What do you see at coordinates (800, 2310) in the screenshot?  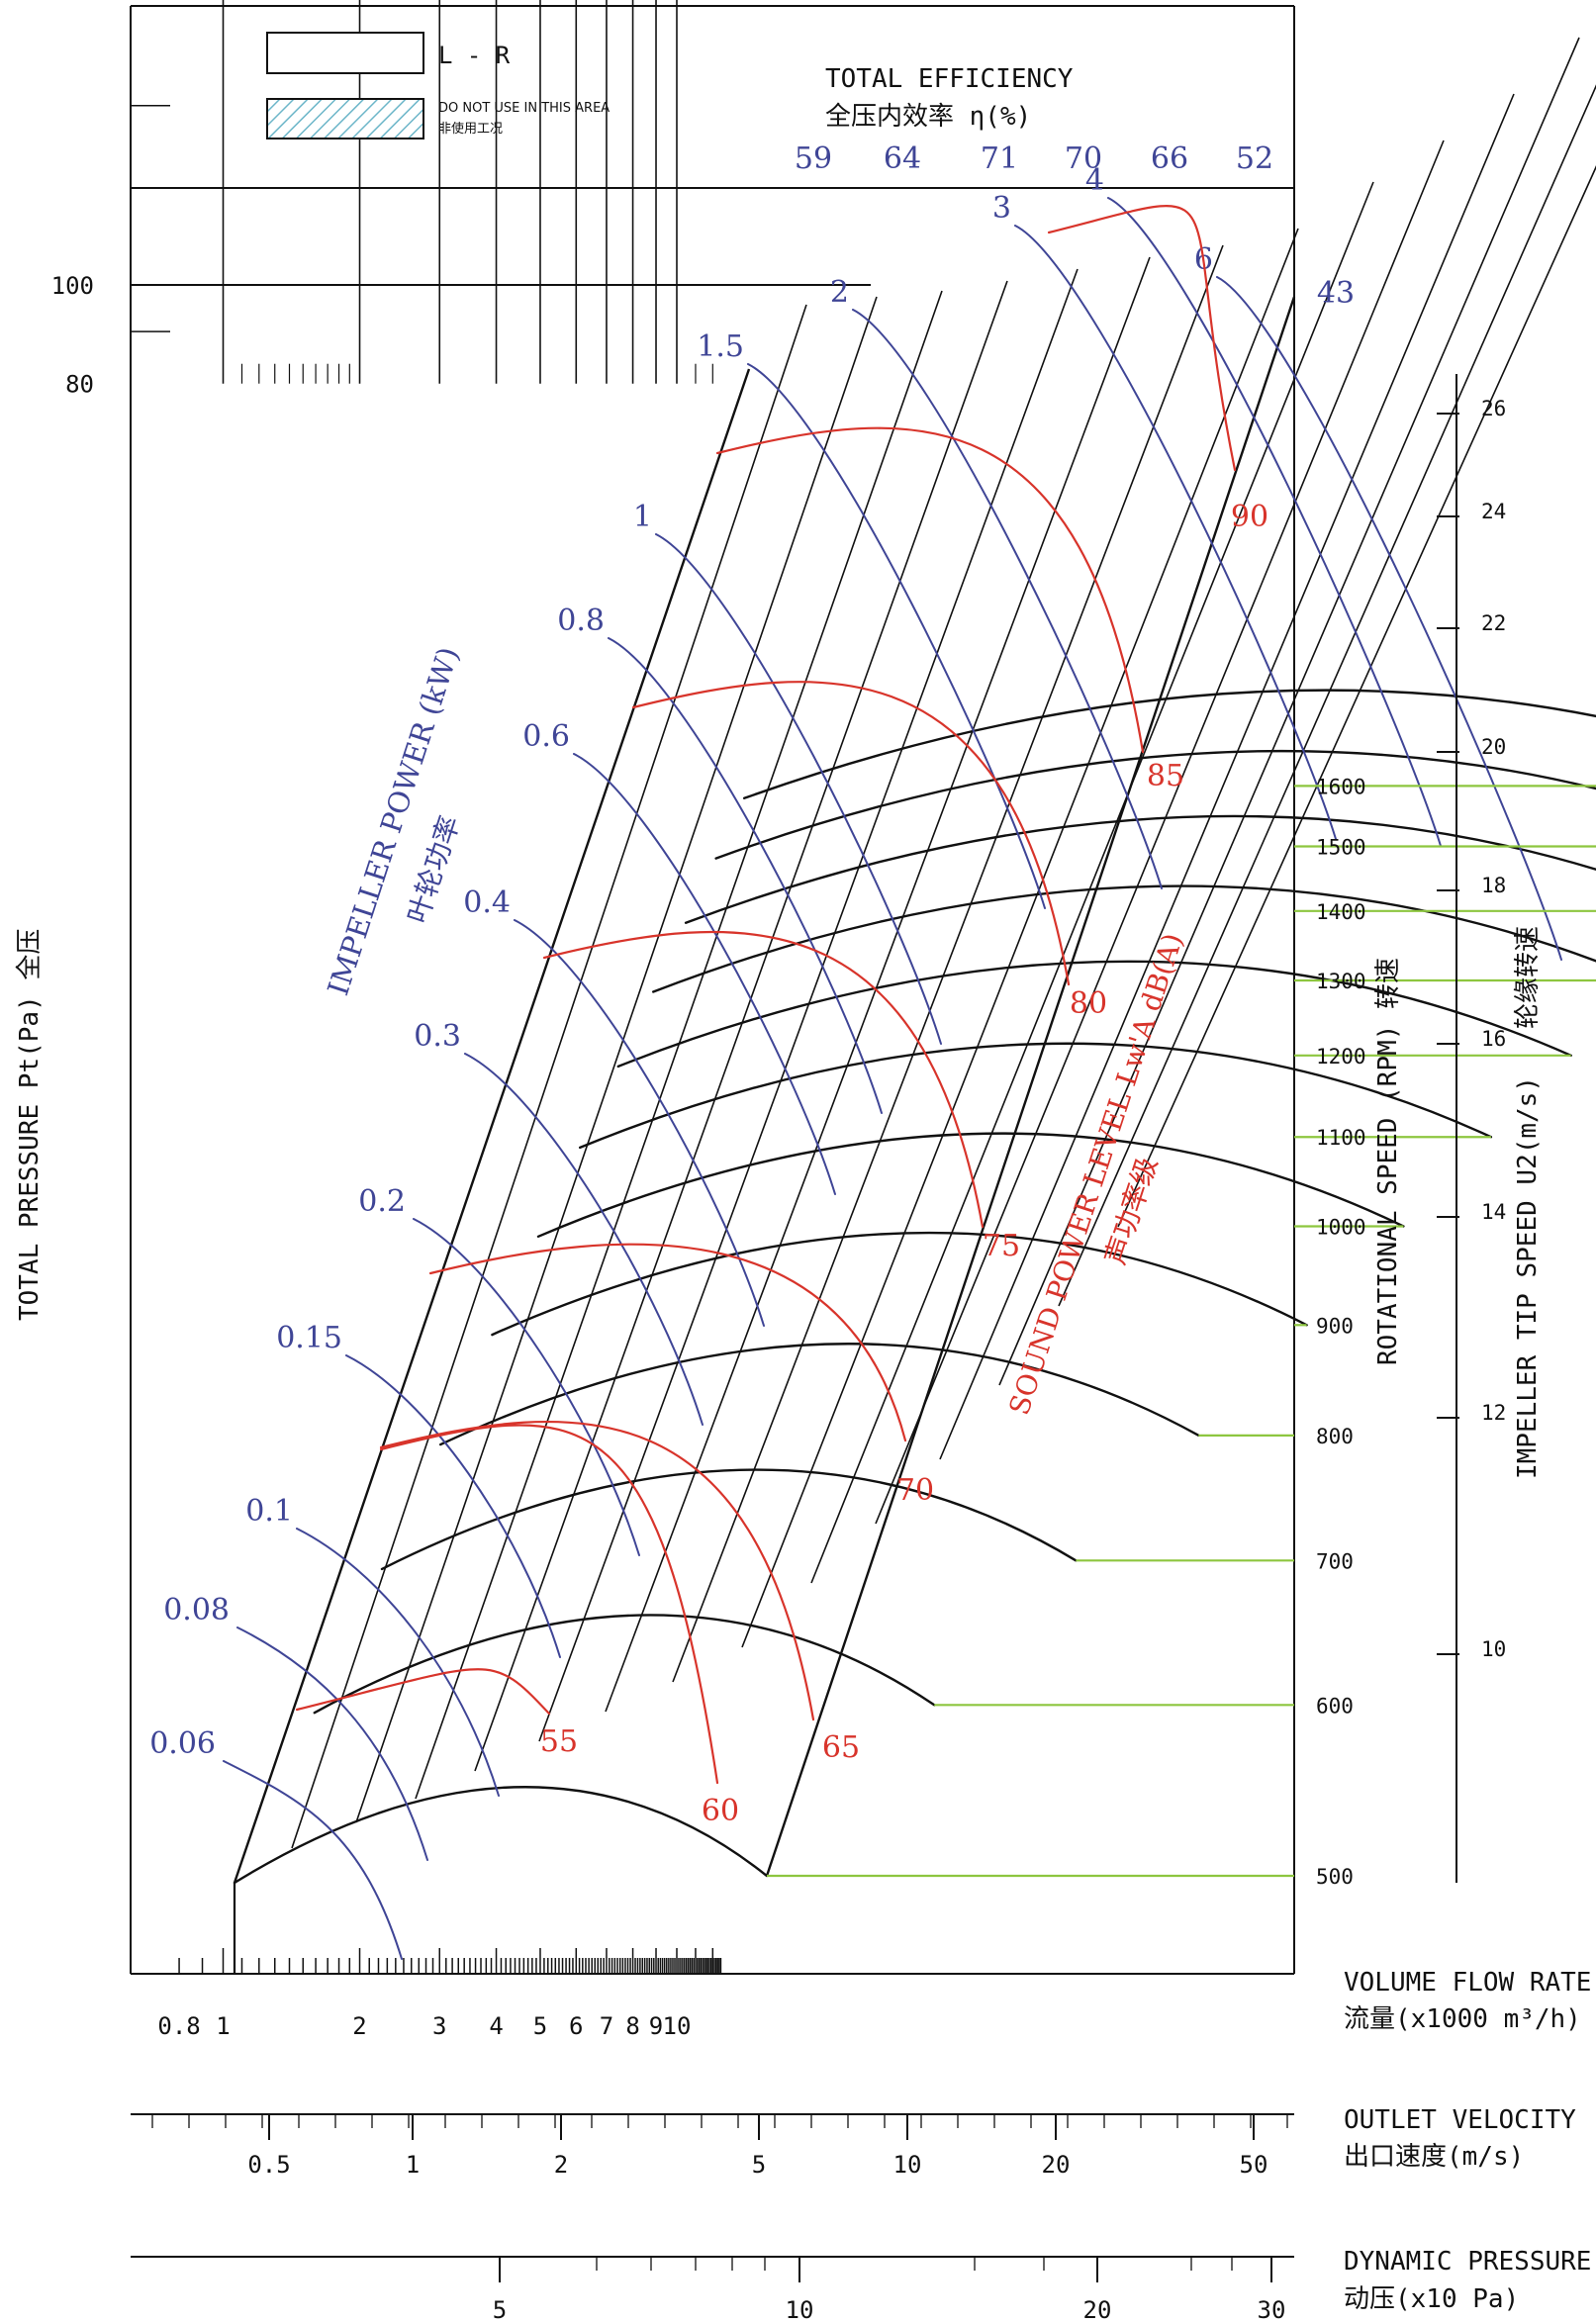 I see `dynamic-tick-label: 10` at bounding box center [800, 2310].